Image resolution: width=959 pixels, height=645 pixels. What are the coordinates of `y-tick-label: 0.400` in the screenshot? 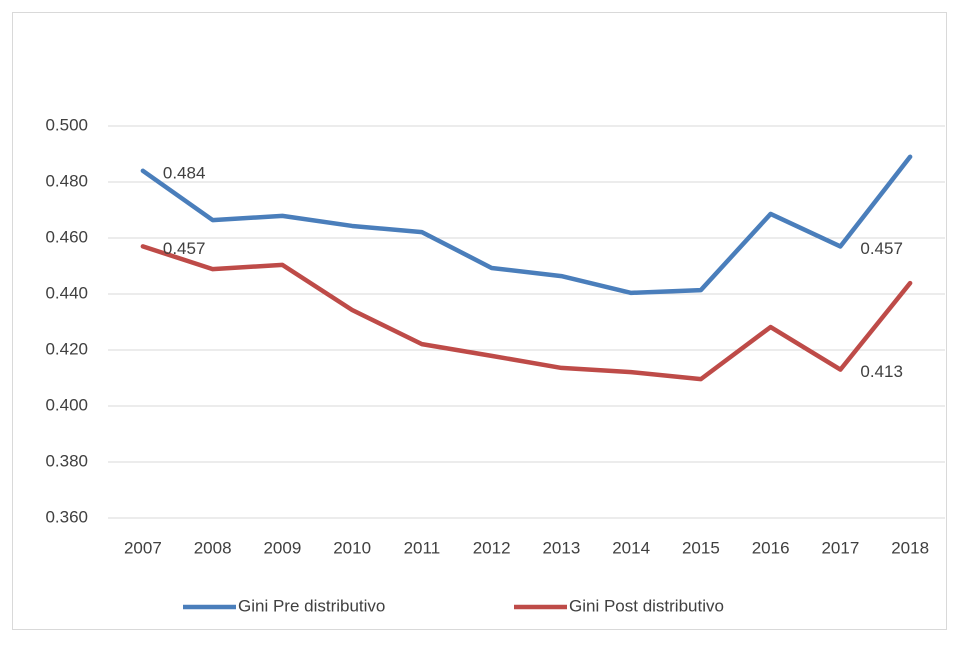 It's located at (66, 404).